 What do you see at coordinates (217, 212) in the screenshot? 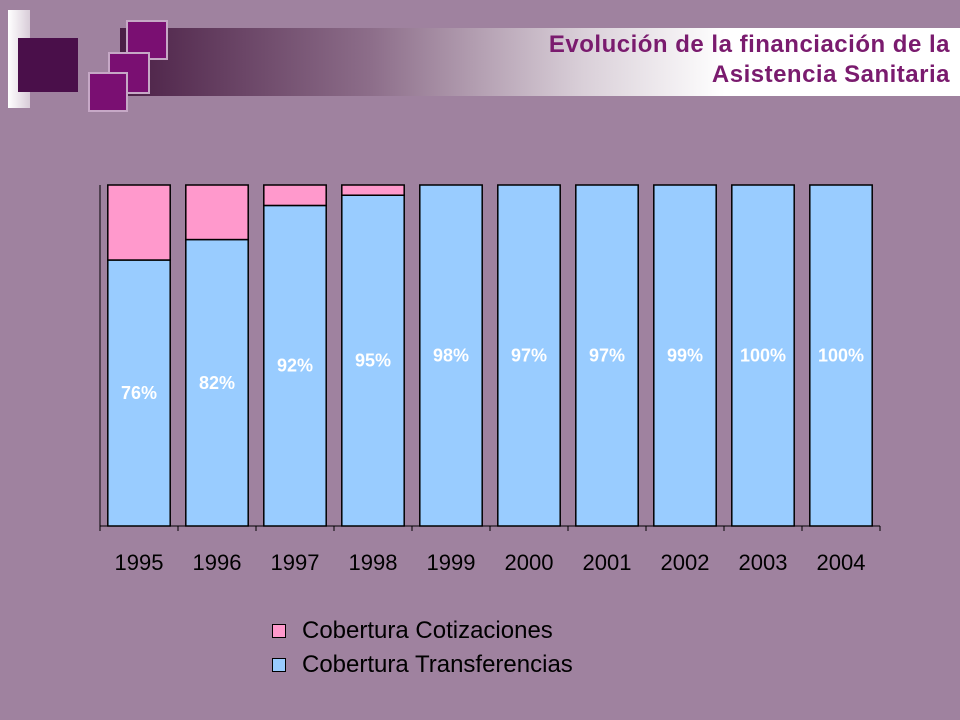
I see `bar-cobertura-cotizaciones-1996` at bounding box center [217, 212].